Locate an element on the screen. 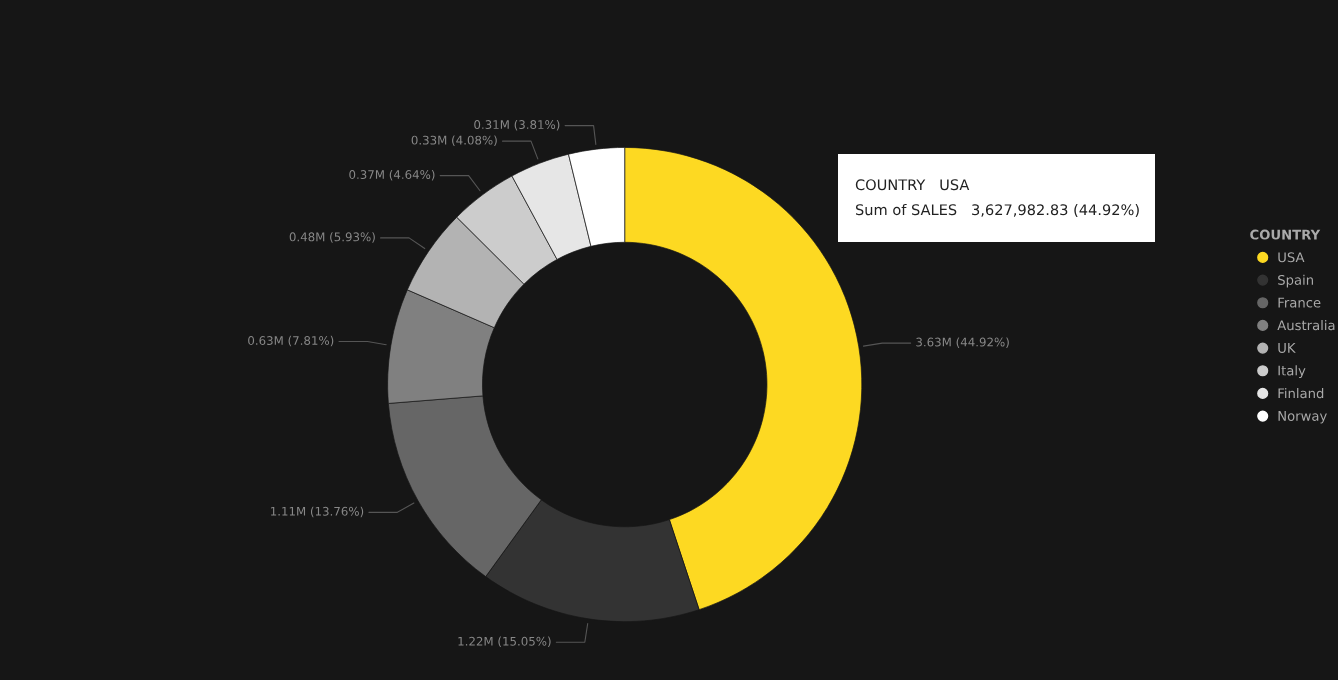  legend-label: Spain is located at coordinates (1295, 281).